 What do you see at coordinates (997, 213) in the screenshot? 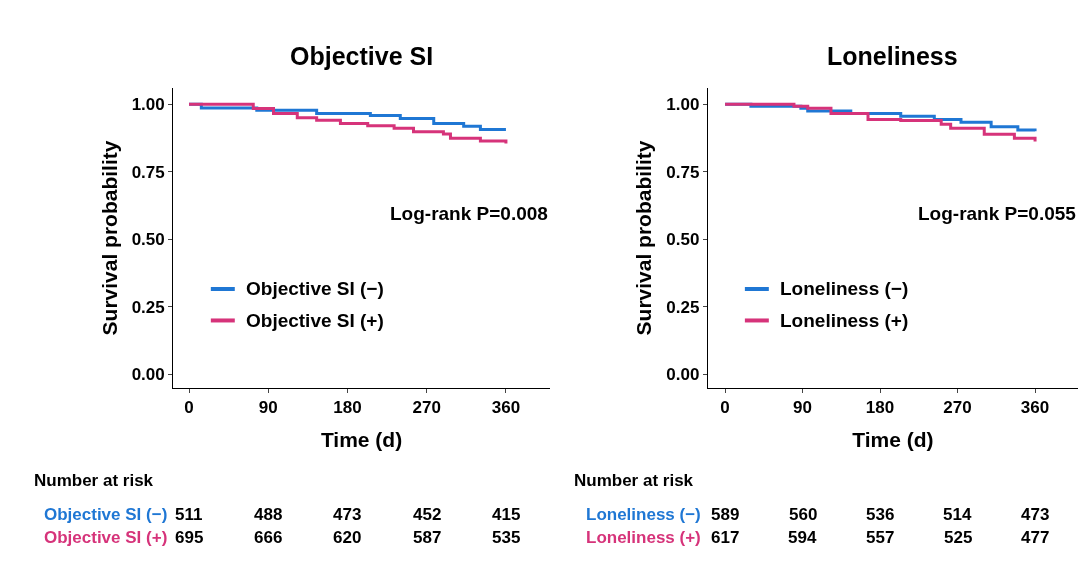
I see `annotation: Log-rank P=0.055` at bounding box center [997, 213].